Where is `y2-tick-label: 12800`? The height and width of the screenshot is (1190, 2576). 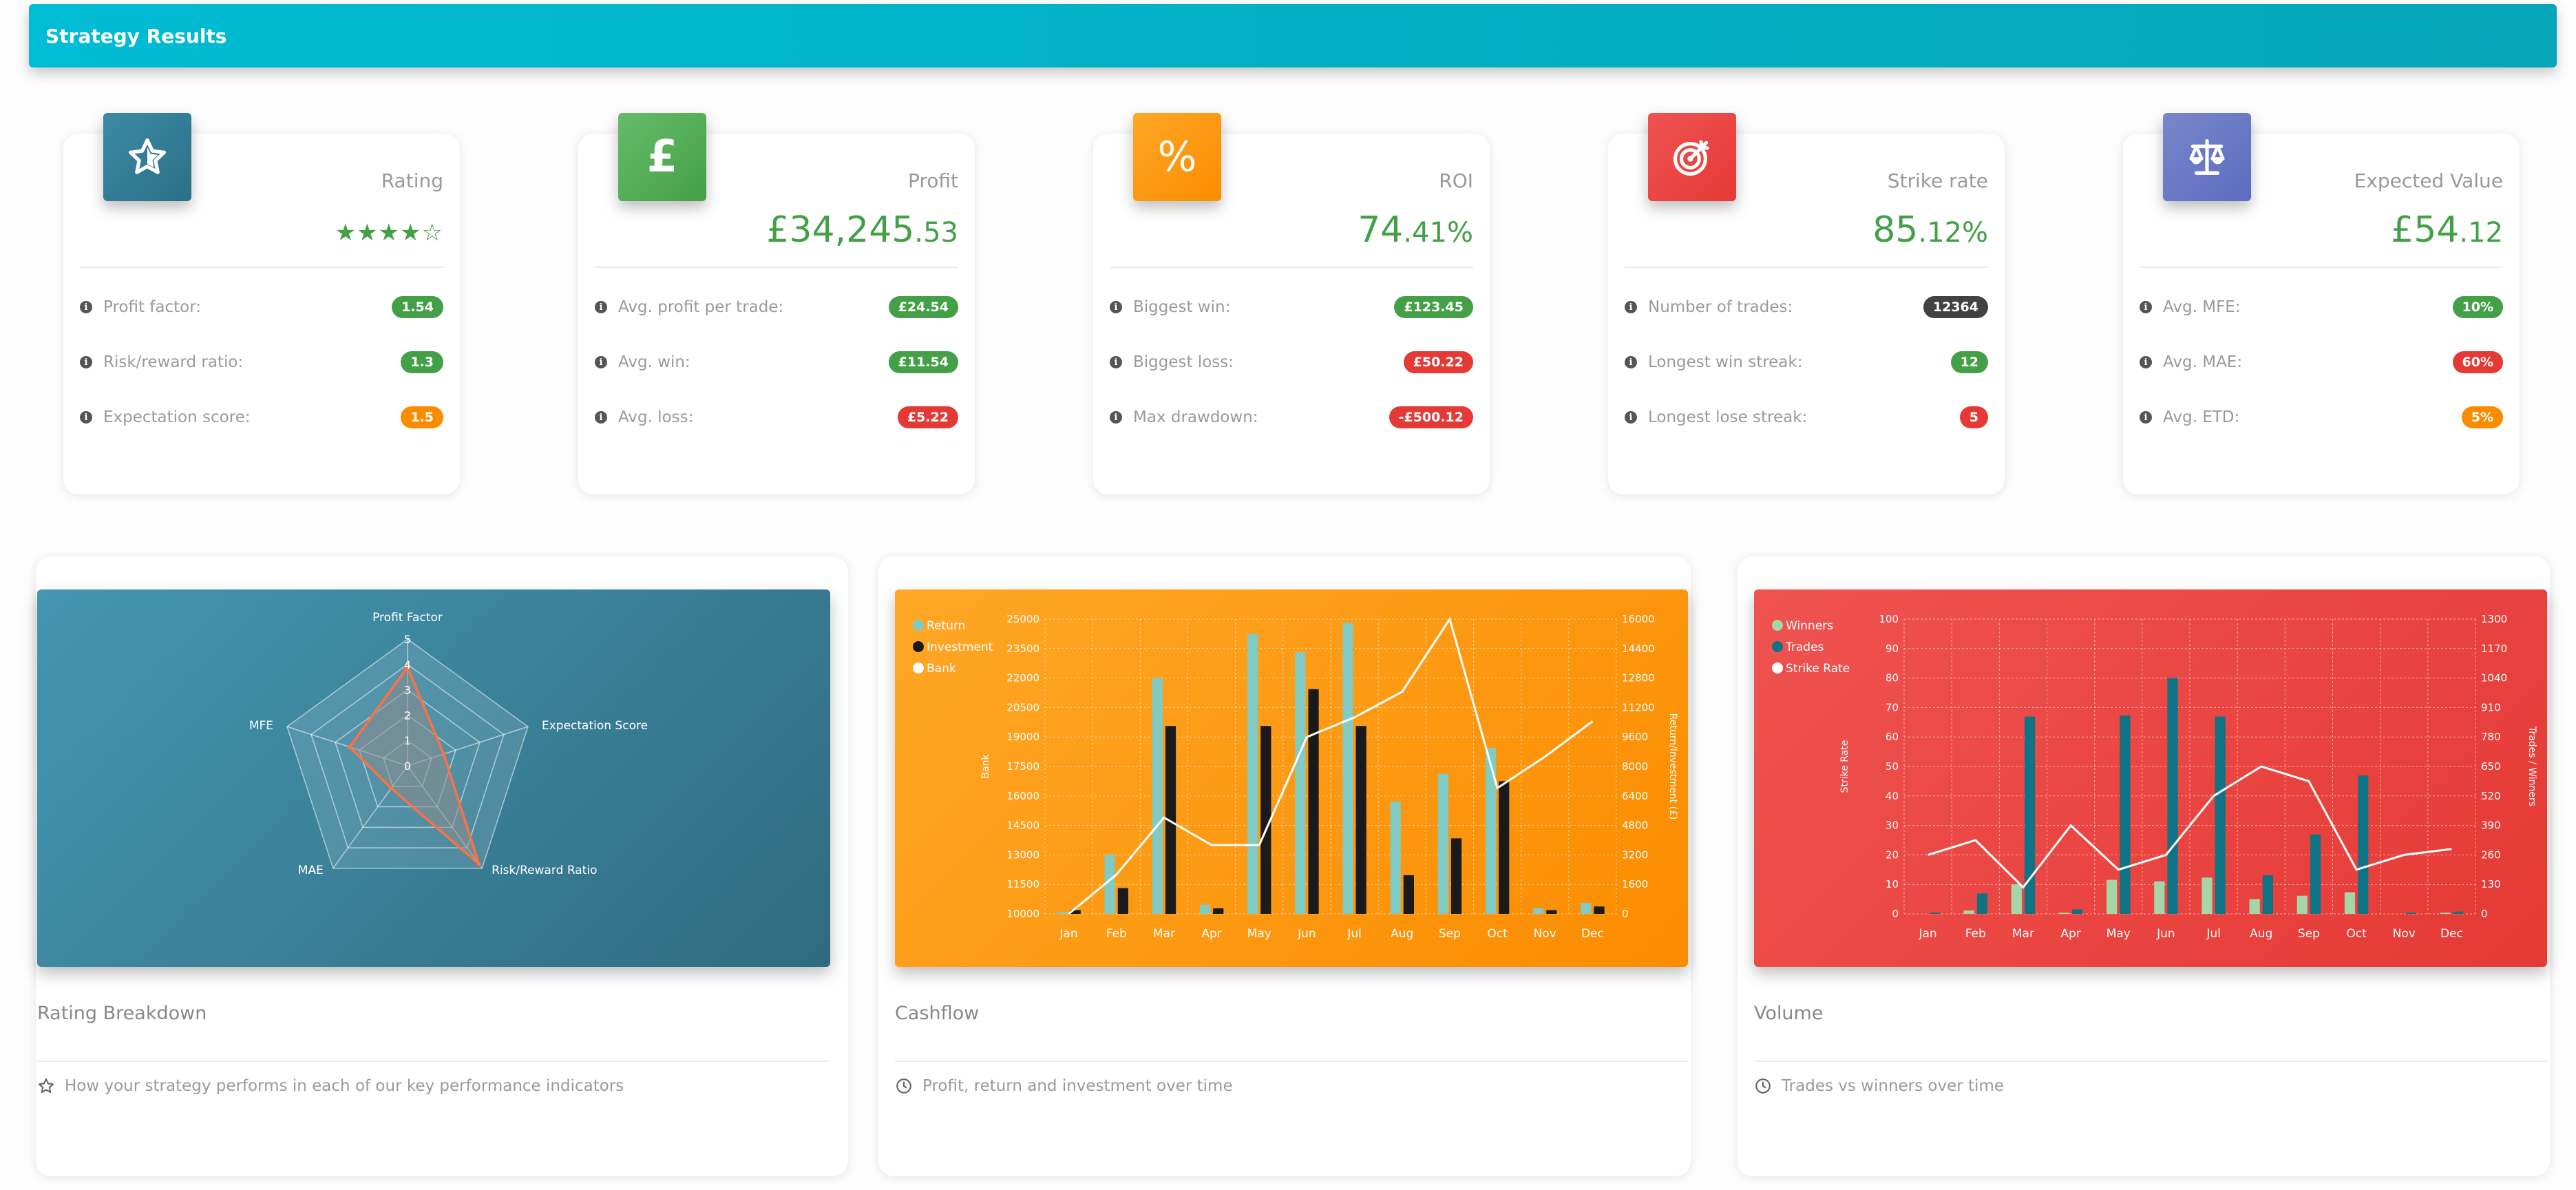 y2-tick-label: 12800 is located at coordinates (1639, 678).